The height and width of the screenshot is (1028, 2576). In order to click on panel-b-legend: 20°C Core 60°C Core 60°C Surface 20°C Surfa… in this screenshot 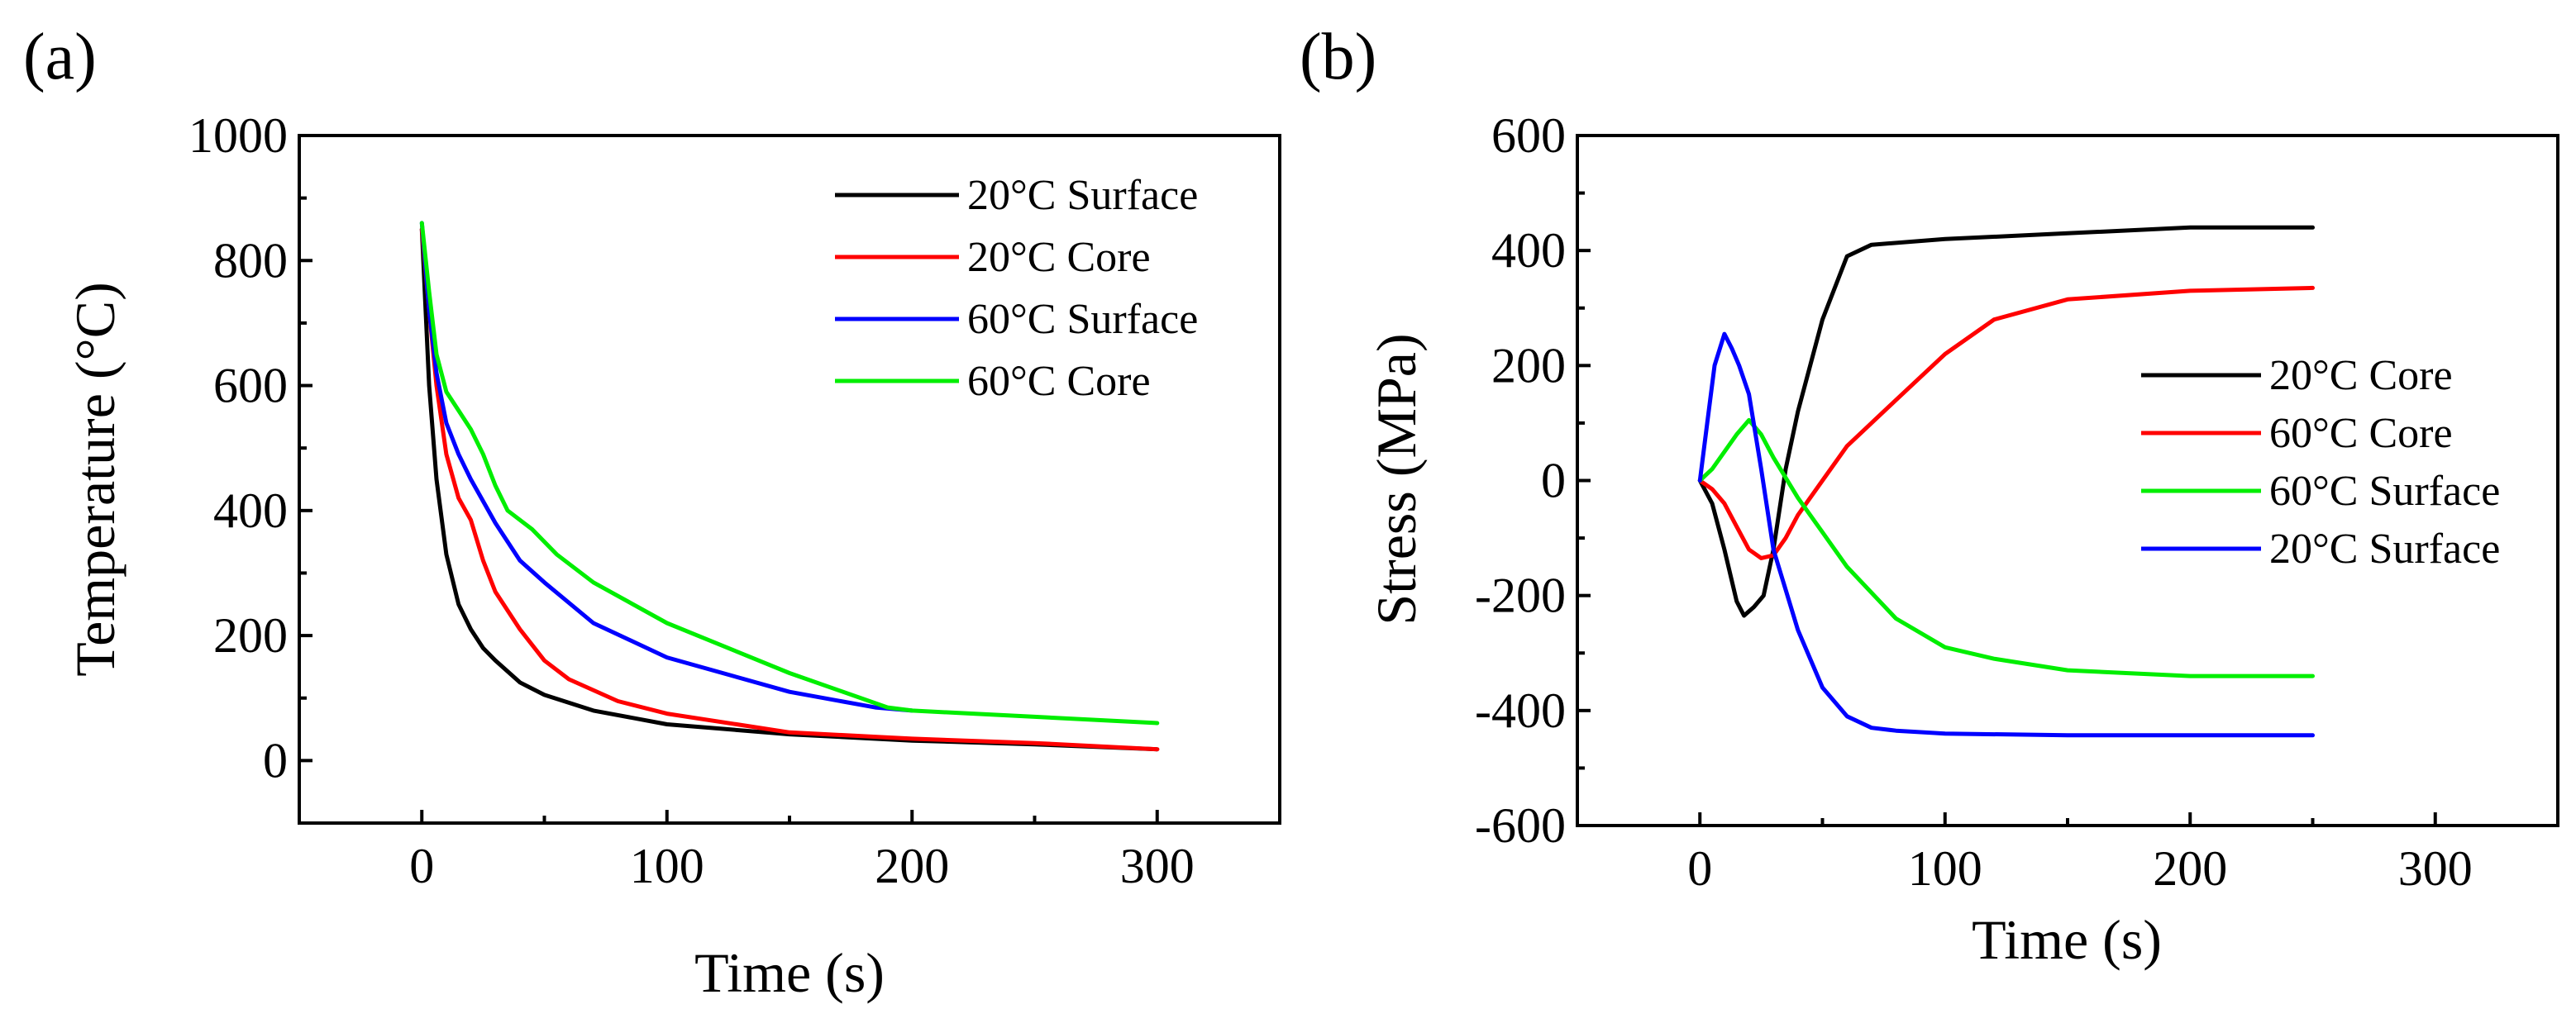, I will do `click(2320, 462)`.